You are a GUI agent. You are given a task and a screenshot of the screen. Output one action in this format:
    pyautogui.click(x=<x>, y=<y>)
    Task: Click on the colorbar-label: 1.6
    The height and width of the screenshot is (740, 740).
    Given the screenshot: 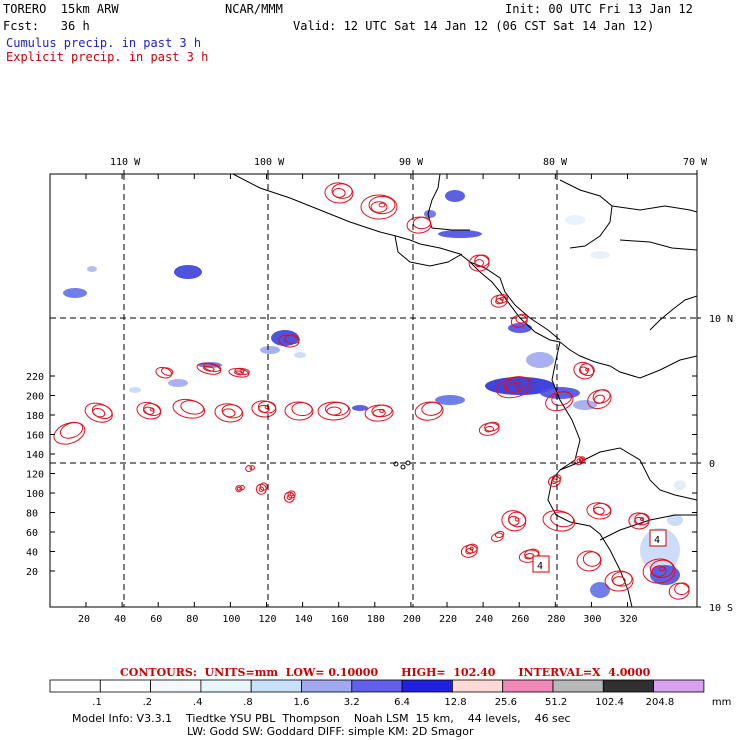 What is the action you would take?
    pyautogui.click(x=302, y=702)
    